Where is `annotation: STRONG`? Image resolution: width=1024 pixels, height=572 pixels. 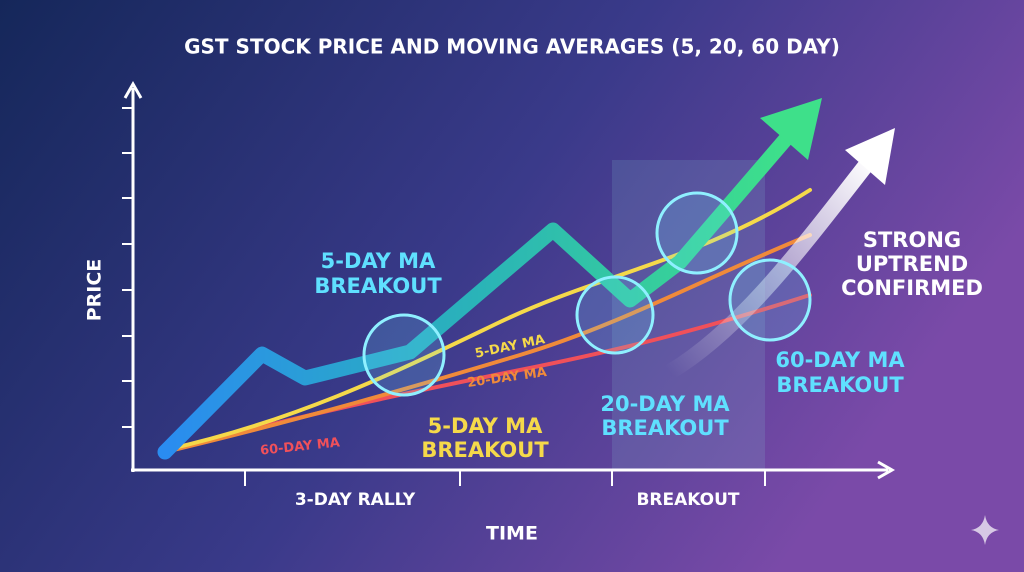
annotation: STRONG is located at coordinates (912, 240).